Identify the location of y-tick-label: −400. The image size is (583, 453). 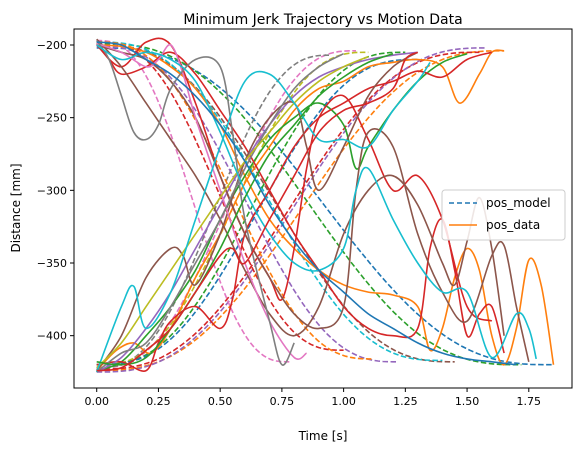
(52, 336).